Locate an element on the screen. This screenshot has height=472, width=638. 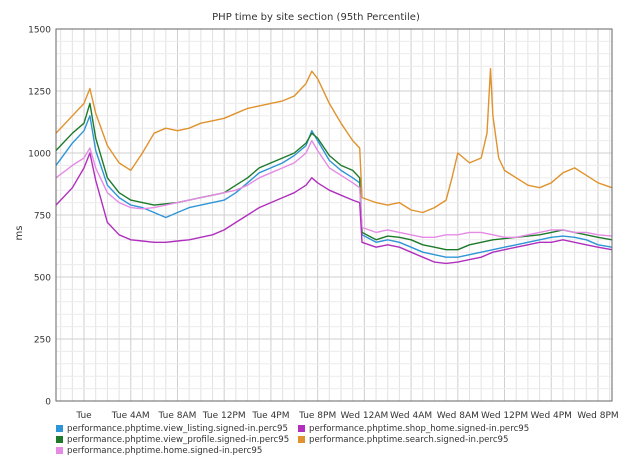
y-tick-label: 1500 is located at coordinates (39, 31).